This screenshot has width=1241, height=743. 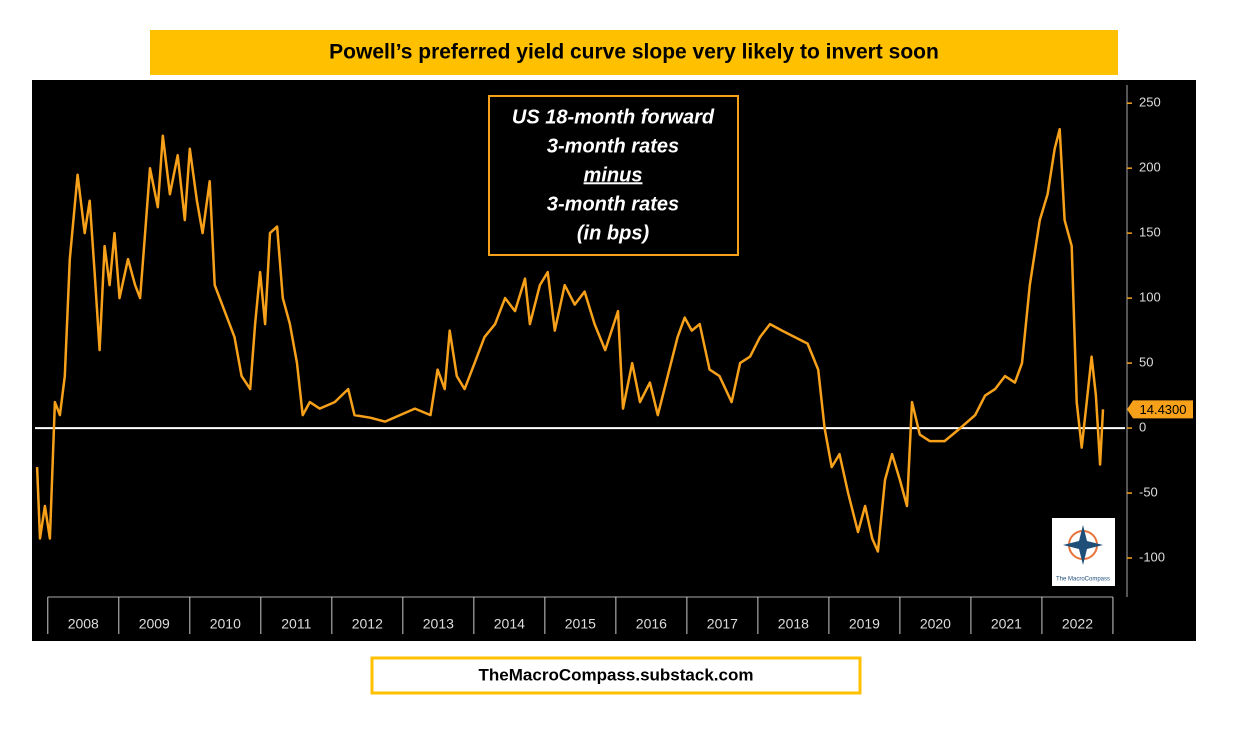 I want to click on annotation-line: minus, so click(x=613, y=175).